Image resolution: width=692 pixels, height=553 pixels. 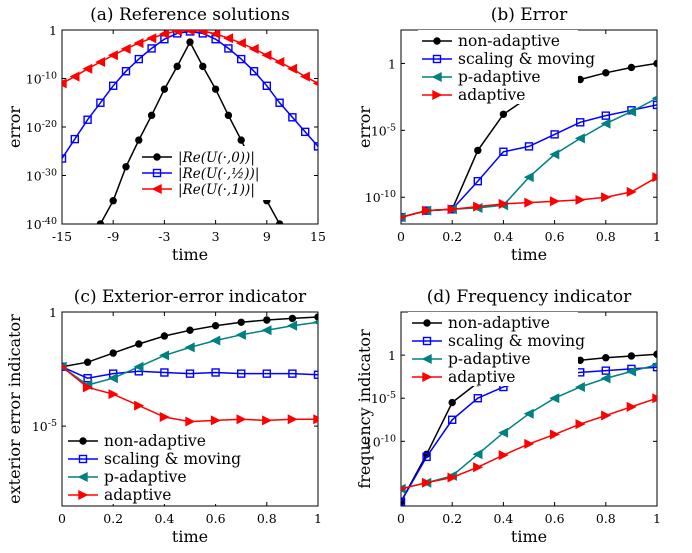 I want to click on x-axis-label: time, so click(x=190, y=536).